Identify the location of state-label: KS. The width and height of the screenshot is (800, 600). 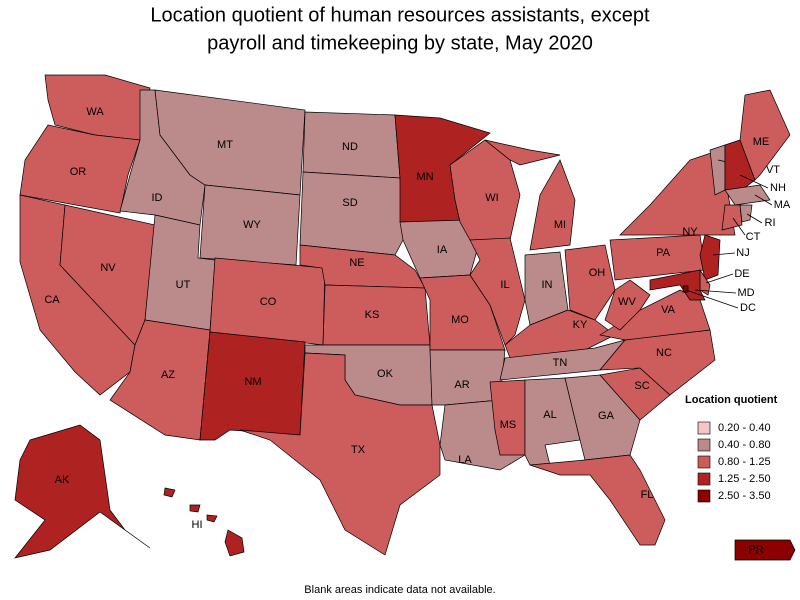
(372, 315).